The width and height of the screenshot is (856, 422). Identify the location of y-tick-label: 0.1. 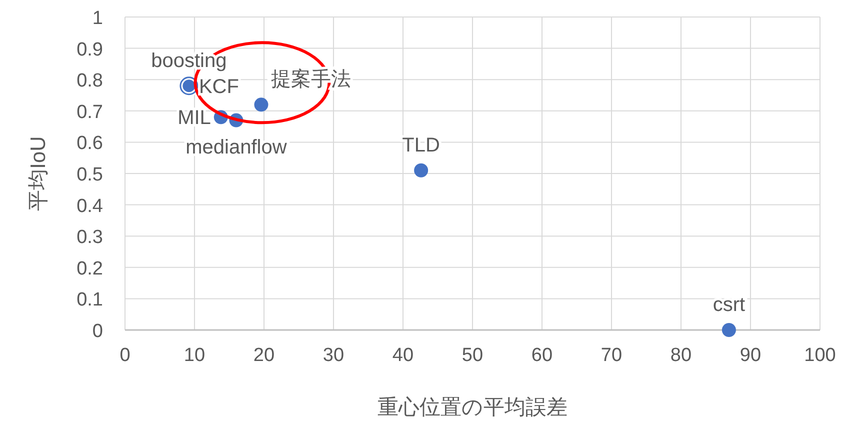
(89, 300).